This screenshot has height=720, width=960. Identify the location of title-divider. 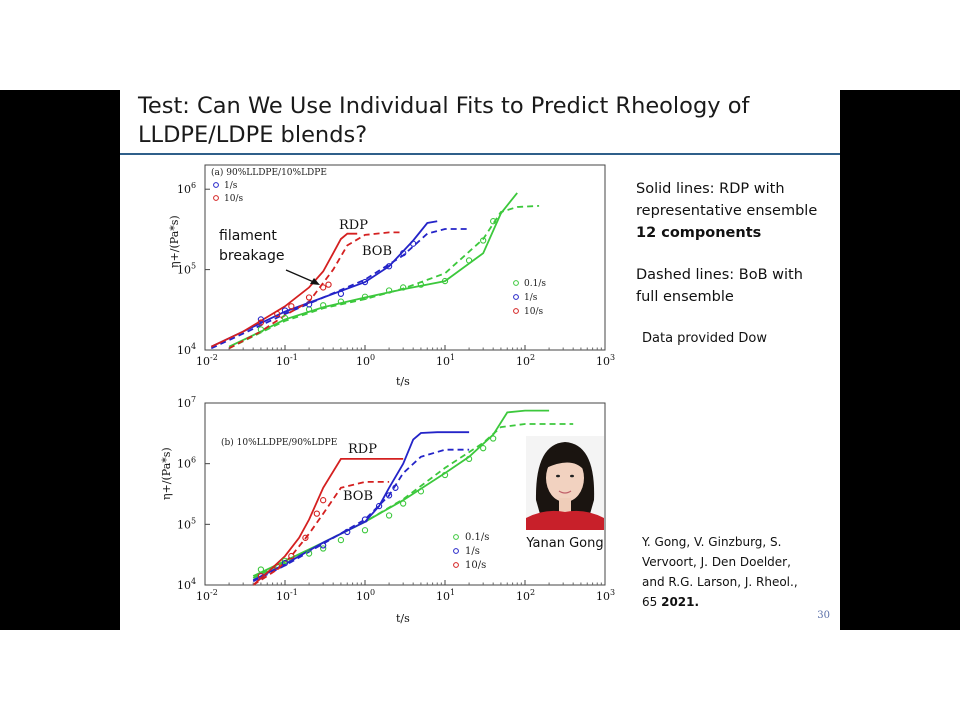
(480, 154).